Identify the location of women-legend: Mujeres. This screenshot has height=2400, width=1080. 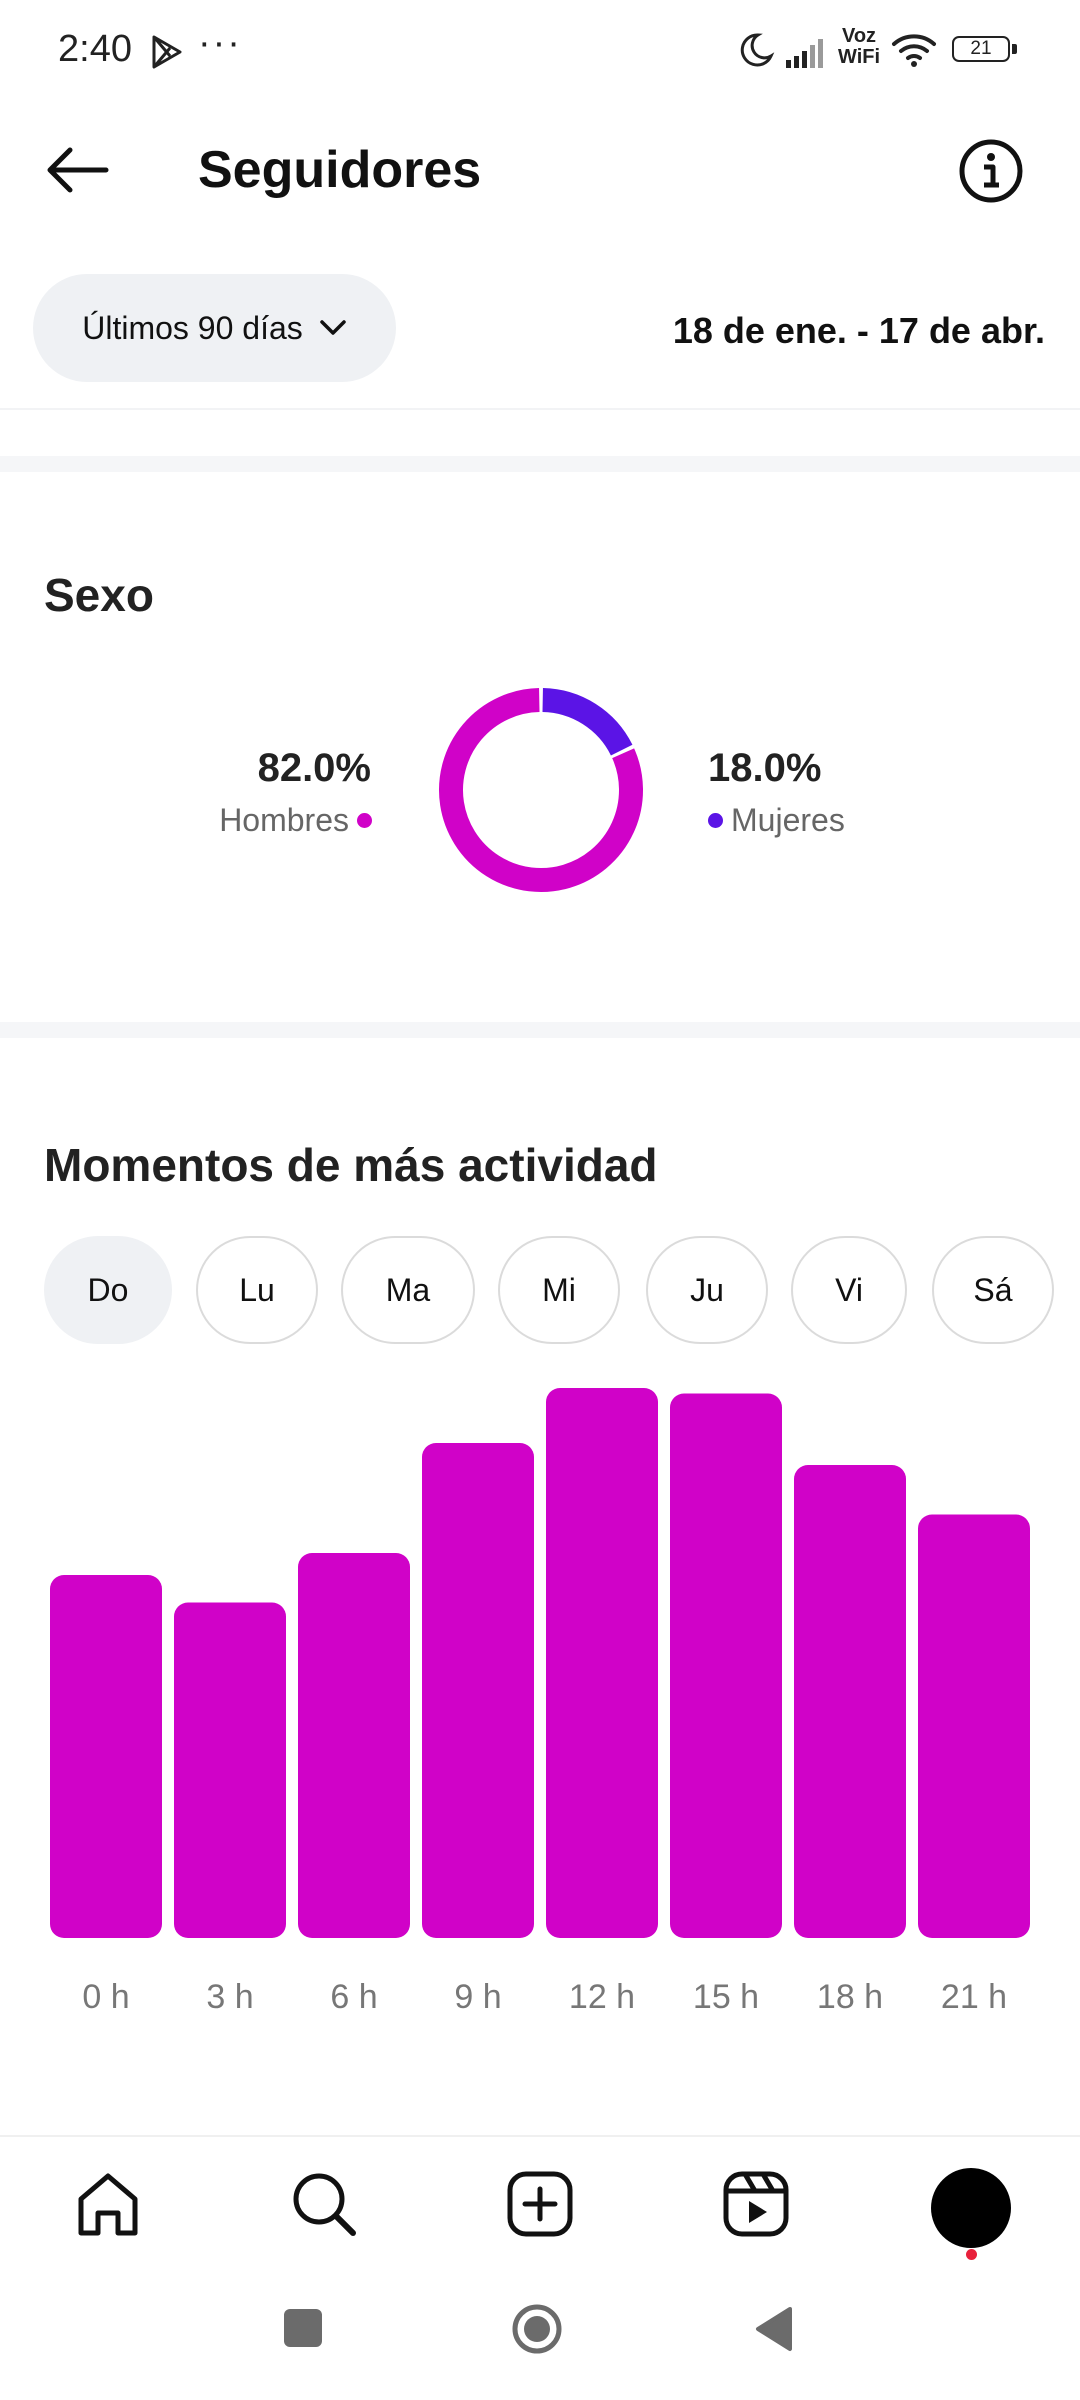
(776, 820).